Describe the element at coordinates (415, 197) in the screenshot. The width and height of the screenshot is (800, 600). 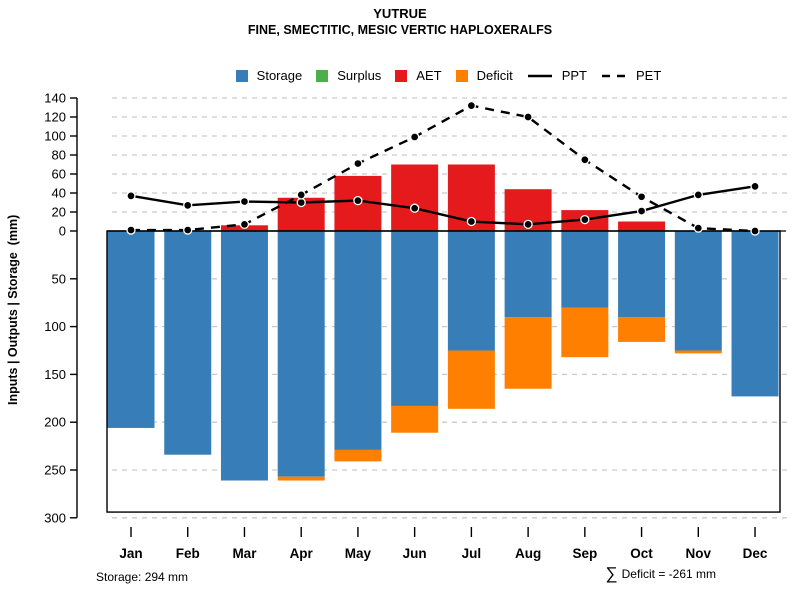
I see `aet-bar-Jun` at that location.